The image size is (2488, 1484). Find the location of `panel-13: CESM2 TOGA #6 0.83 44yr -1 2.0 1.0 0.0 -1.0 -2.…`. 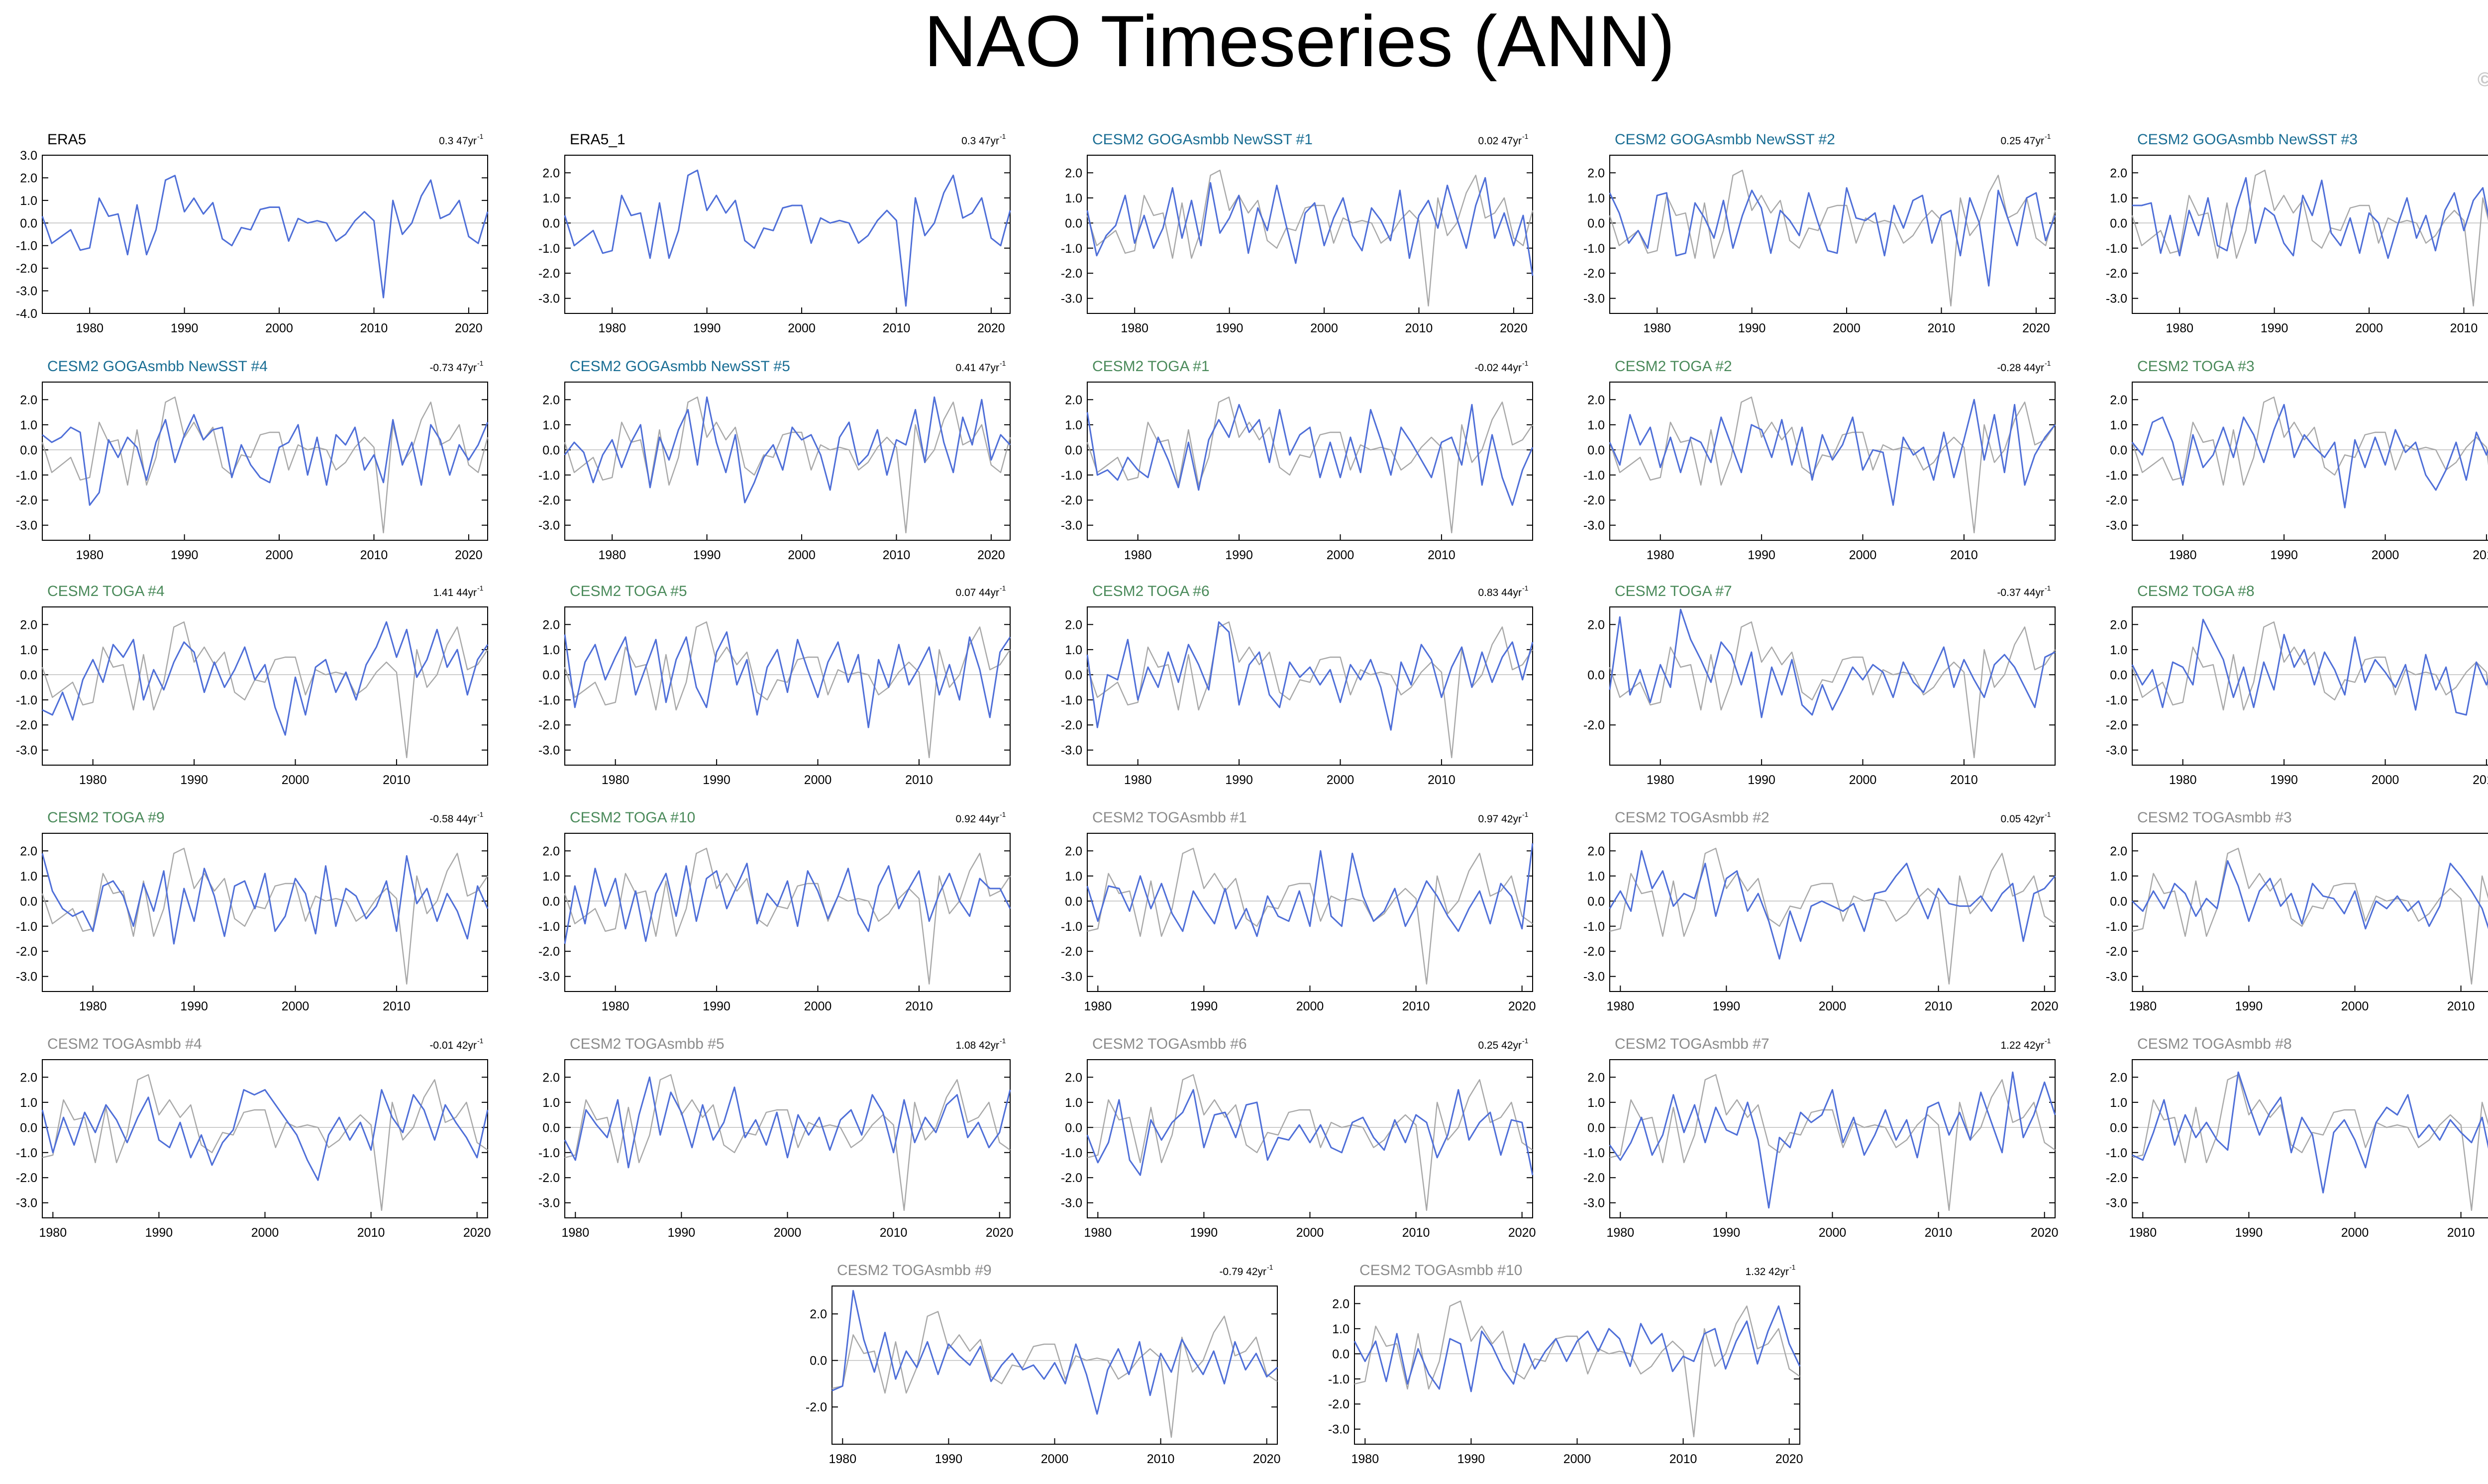

panel-13: CESM2 TOGA #6 0.83 44yr -1 2.0 1.0 0.0 -1.0 -2.… is located at coordinates (1297, 685).